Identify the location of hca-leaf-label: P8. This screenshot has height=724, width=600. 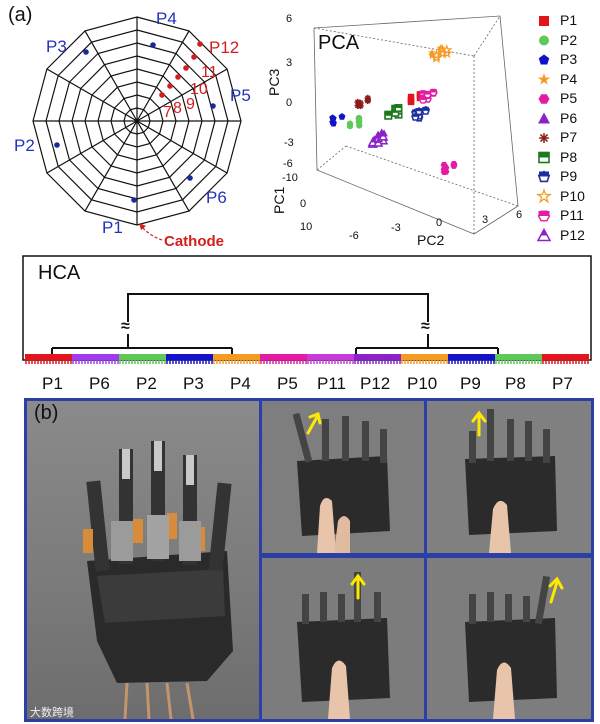
(515, 383).